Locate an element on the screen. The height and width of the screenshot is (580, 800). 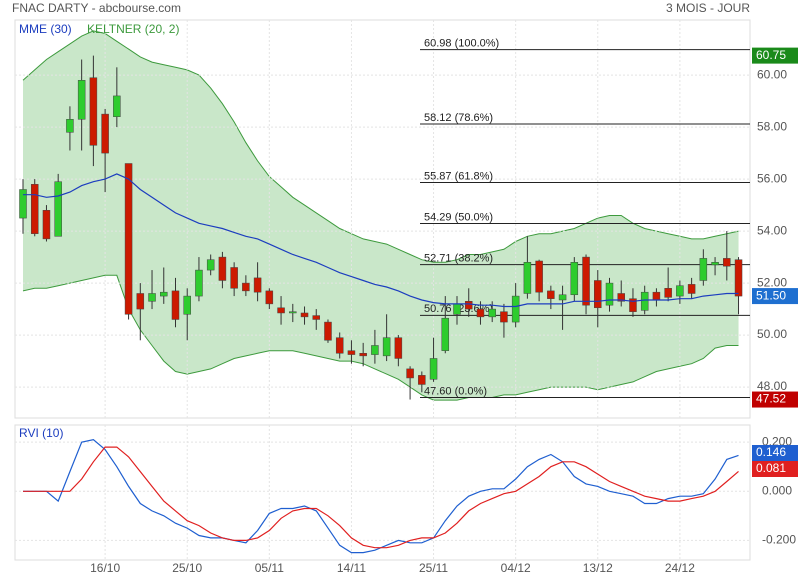
y-tick-label: 56.00 is located at coordinates (772, 178).